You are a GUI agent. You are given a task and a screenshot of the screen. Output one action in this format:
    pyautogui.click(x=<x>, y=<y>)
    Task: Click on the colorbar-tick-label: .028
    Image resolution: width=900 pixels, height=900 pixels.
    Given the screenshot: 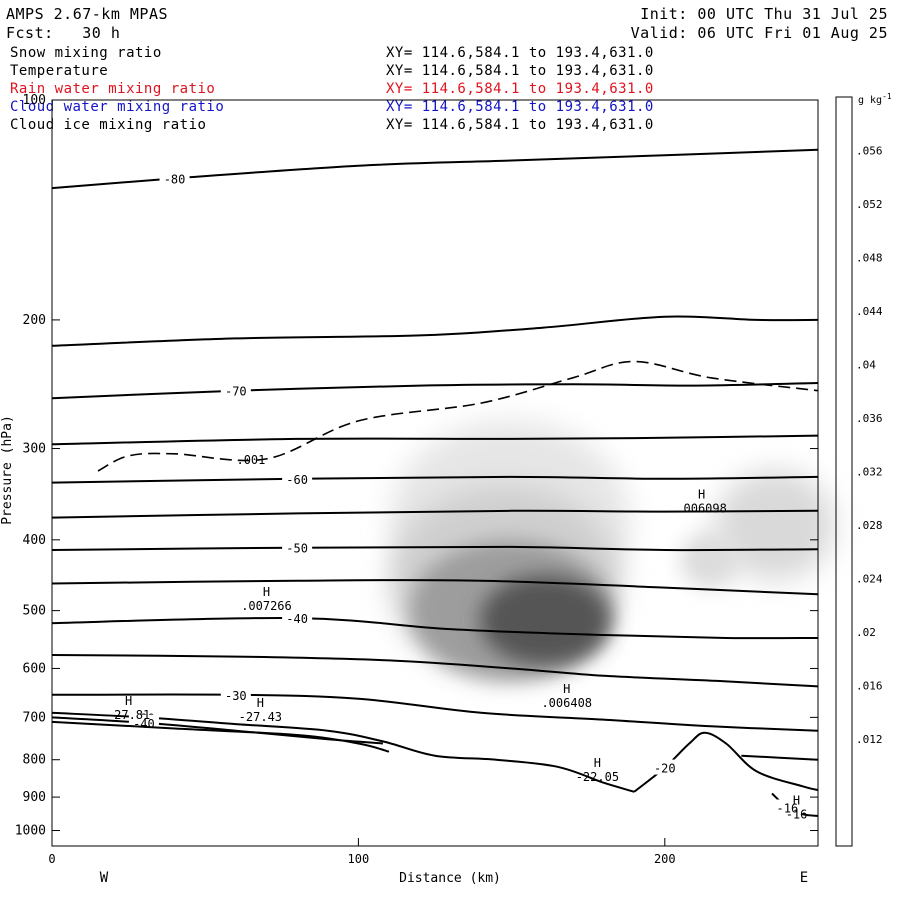 What is the action you would take?
    pyautogui.click(x=869, y=525)
    